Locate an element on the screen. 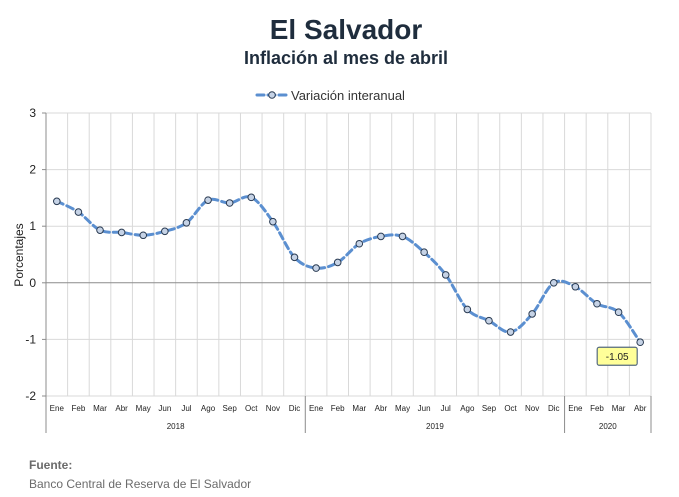 Image resolution: width=679 pixels, height=497 pixels. y-tick-label: -2 is located at coordinates (30, 396).